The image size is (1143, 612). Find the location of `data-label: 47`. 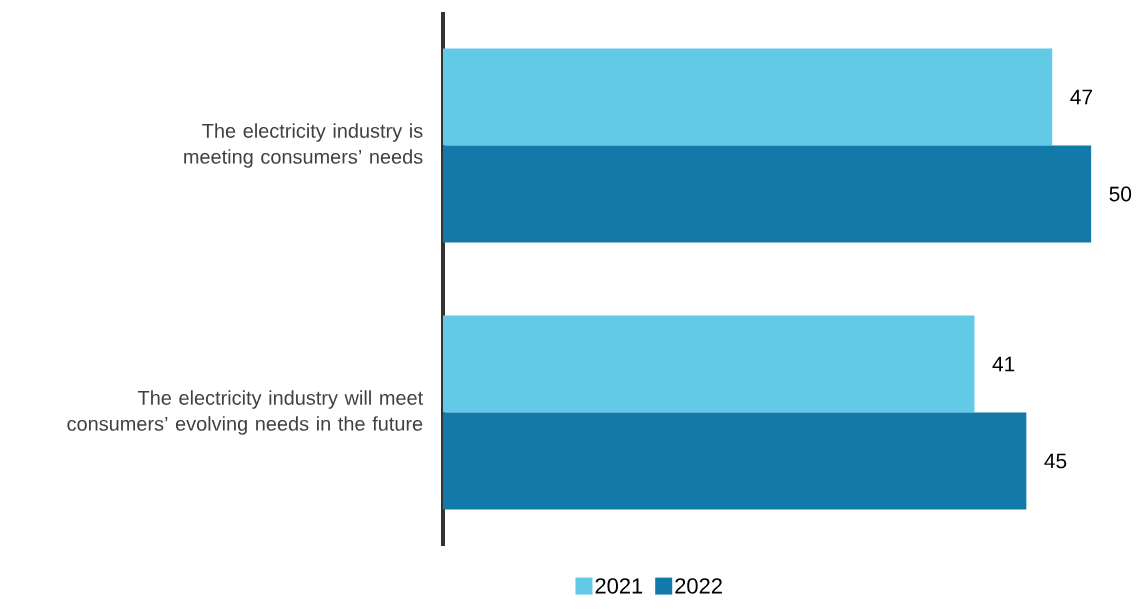

data-label: 47 is located at coordinates (1081, 97).